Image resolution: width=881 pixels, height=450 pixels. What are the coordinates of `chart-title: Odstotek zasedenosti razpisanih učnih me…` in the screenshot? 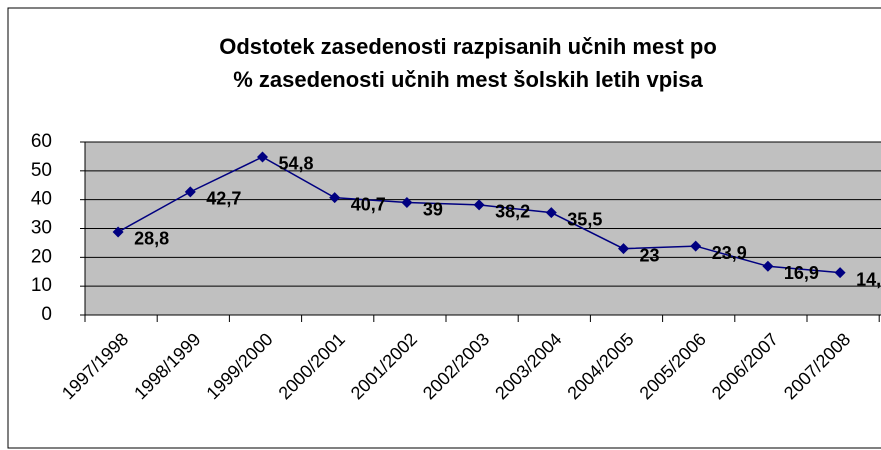 It's located at (468, 46).